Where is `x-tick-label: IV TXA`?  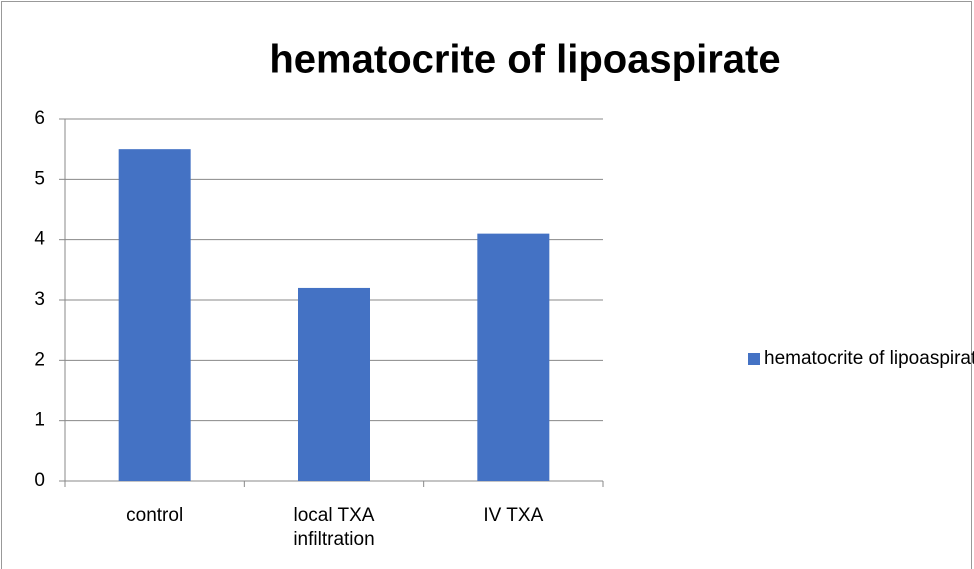 x-tick-label: IV TXA is located at coordinates (513, 515).